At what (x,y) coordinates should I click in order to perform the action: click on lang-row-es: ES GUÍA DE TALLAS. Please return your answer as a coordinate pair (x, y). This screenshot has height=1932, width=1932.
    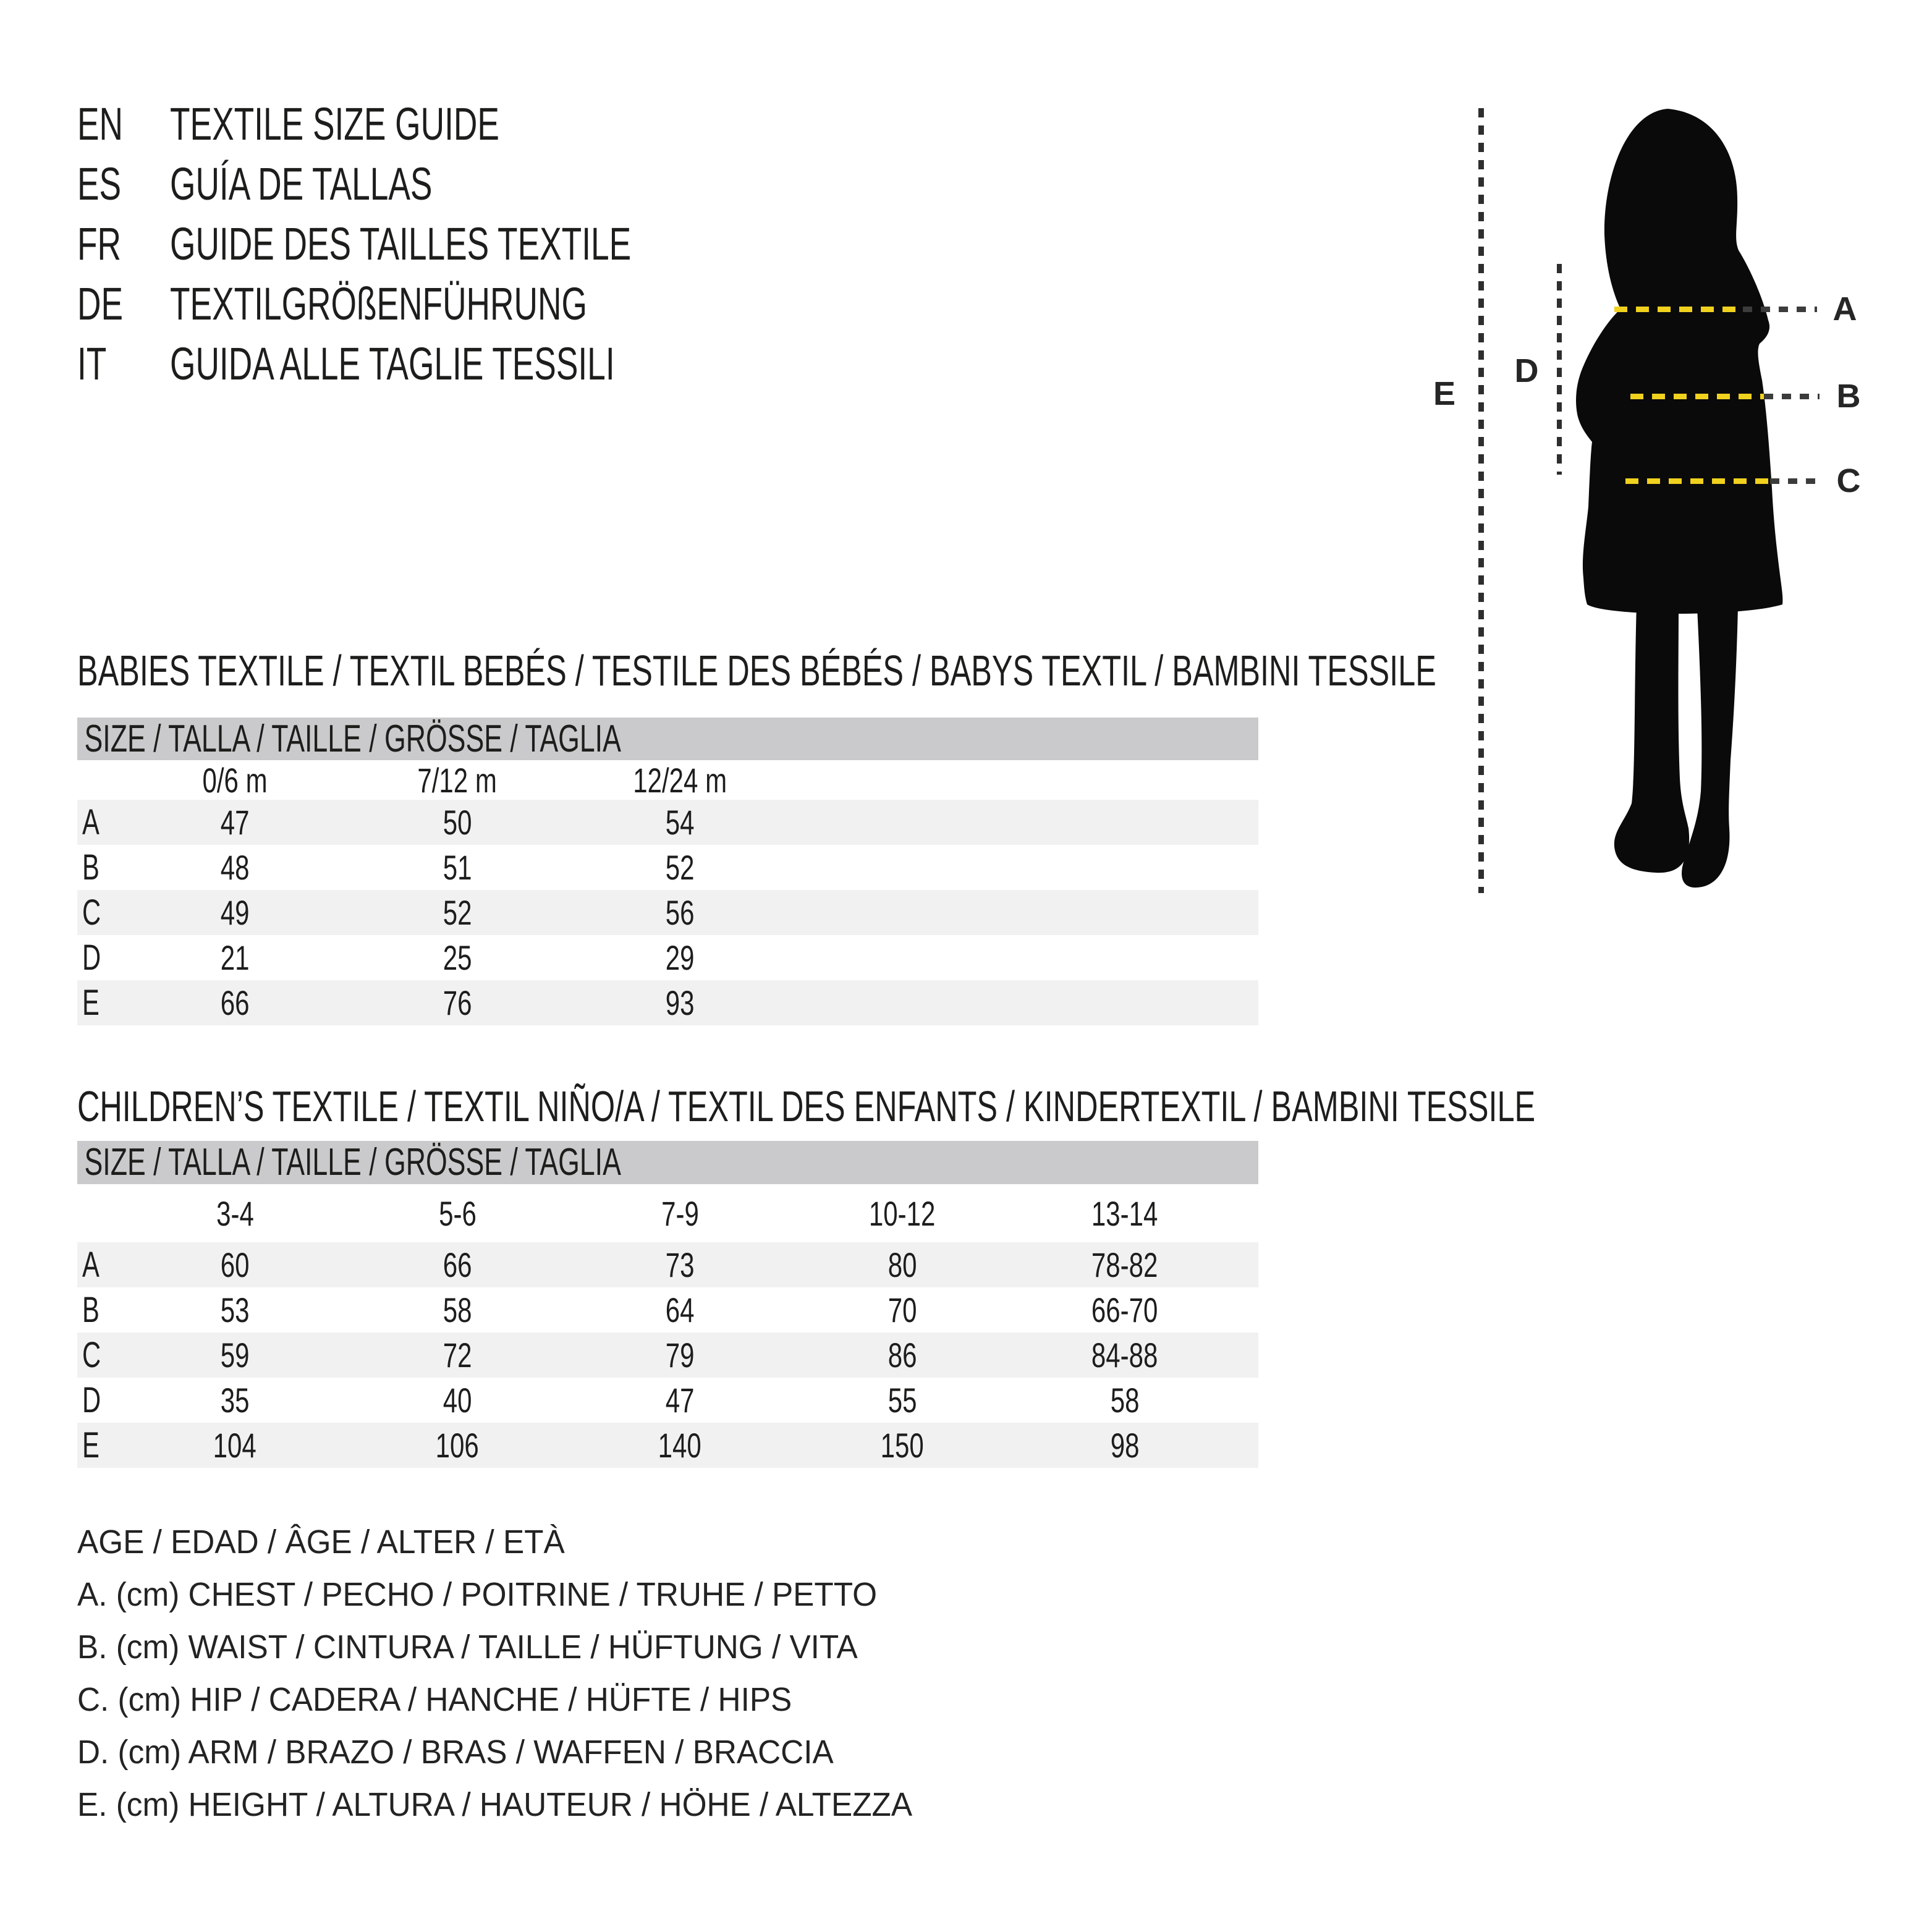
    Looking at the image, I should click on (443, 184).